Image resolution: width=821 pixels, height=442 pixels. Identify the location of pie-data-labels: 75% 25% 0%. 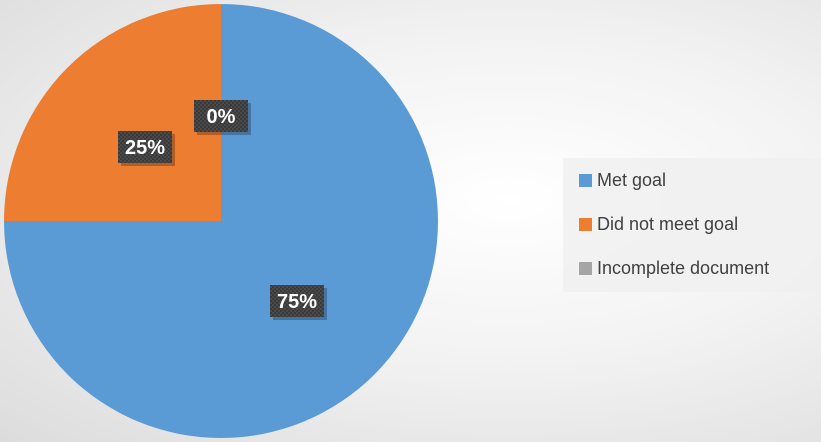
(222, 210).